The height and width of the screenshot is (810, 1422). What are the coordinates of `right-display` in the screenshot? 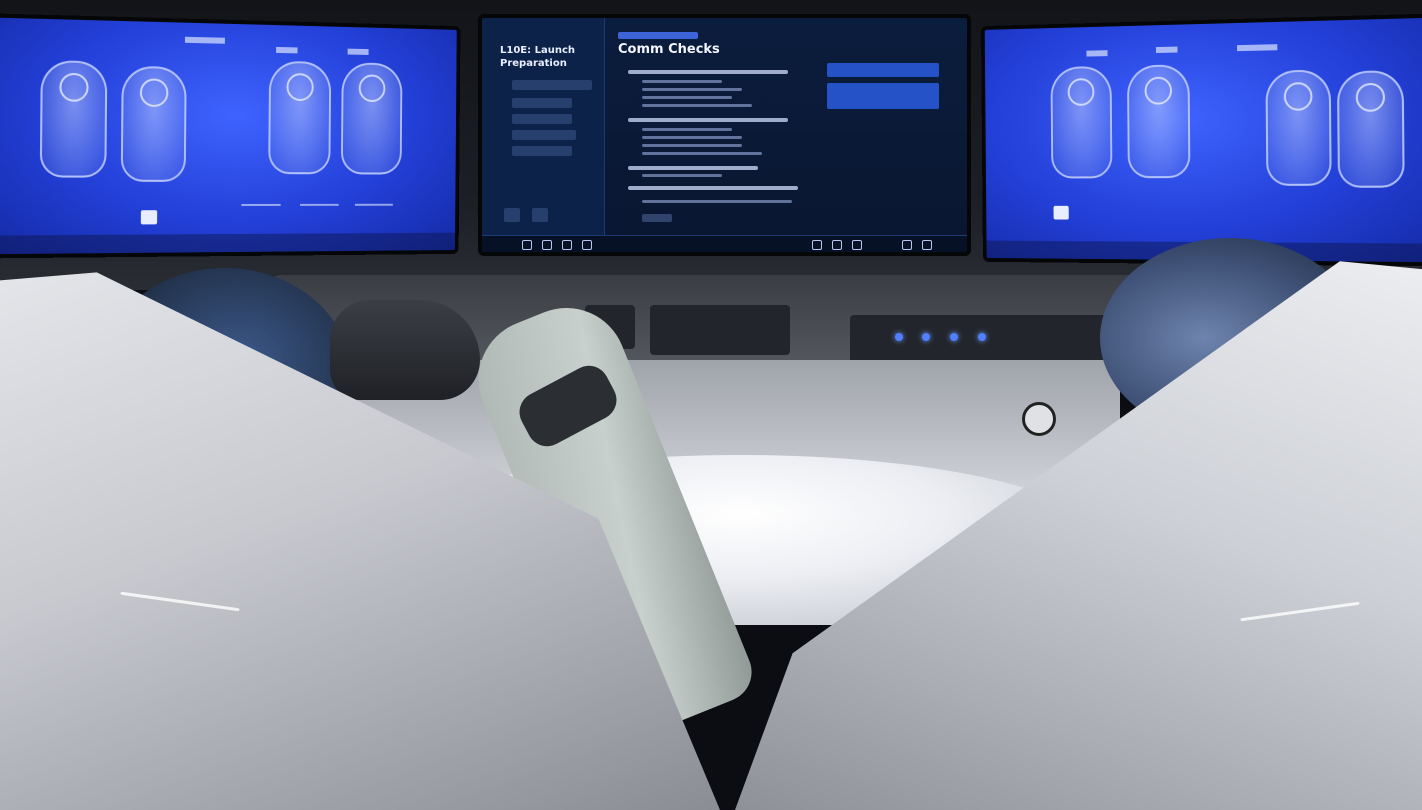 It's located at (1201, 139).